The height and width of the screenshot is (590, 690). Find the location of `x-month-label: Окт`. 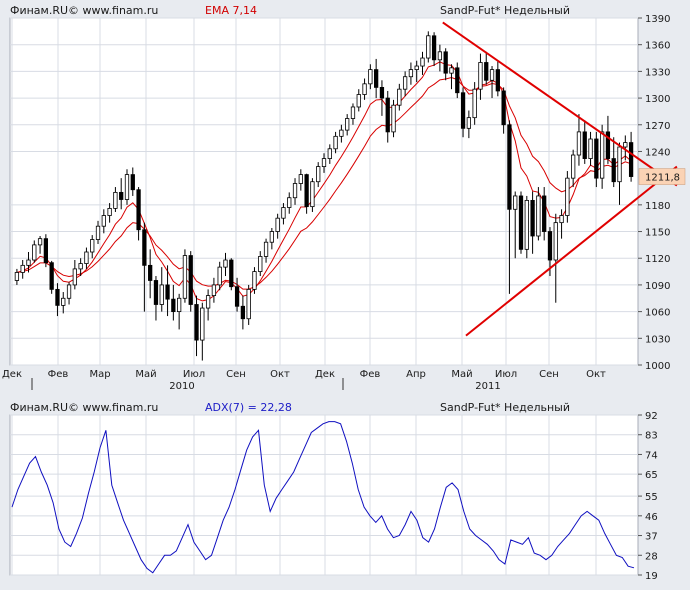

x-month-label: Окт is located at coordinates (280, 374).